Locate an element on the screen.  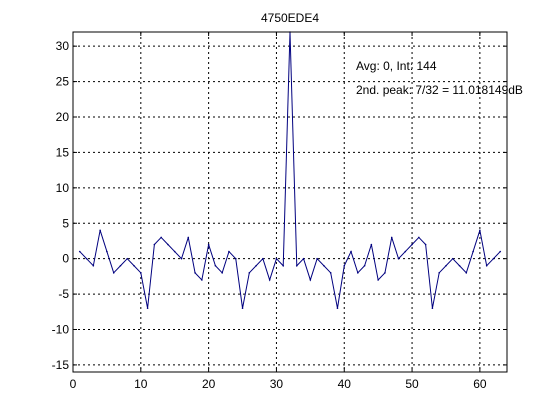
x-tick-label: 40 is located at coordinates (345, 384).